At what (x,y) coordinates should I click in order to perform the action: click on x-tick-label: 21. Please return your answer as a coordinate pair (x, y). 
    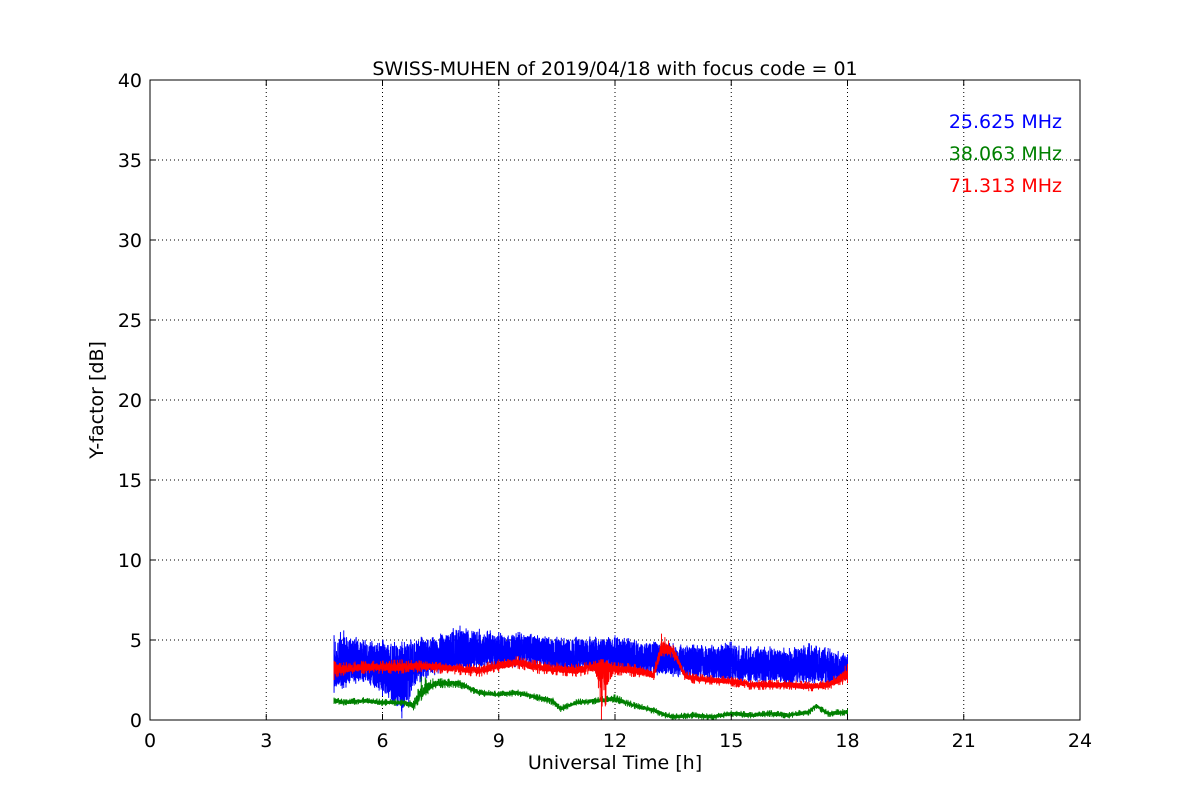
    Looking at the image, I should click on (964, 741).